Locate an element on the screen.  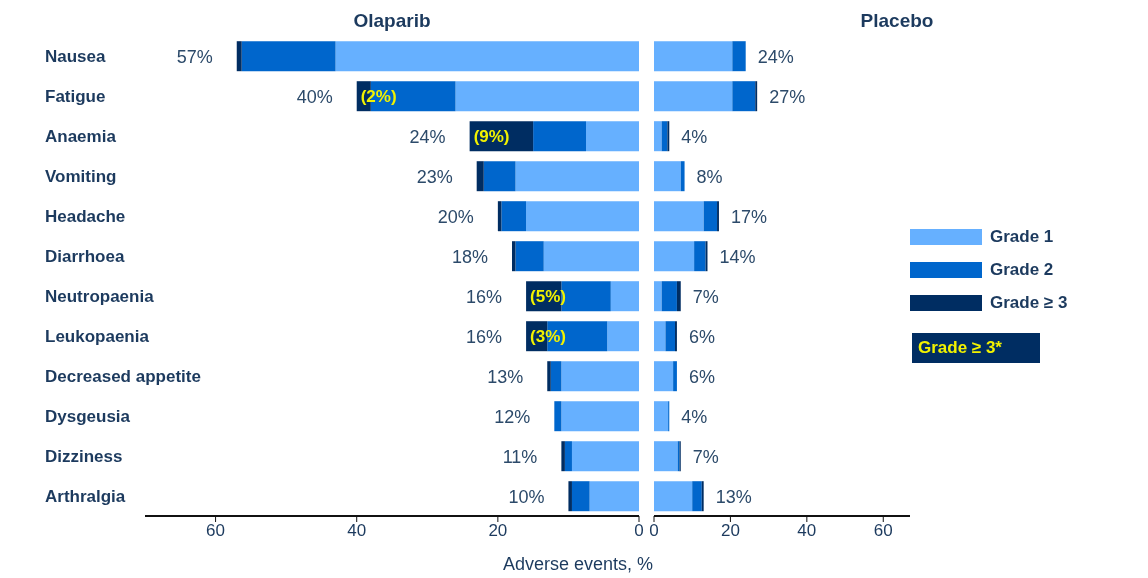
chart-title: Placebo is located at coordinates (897, 21).